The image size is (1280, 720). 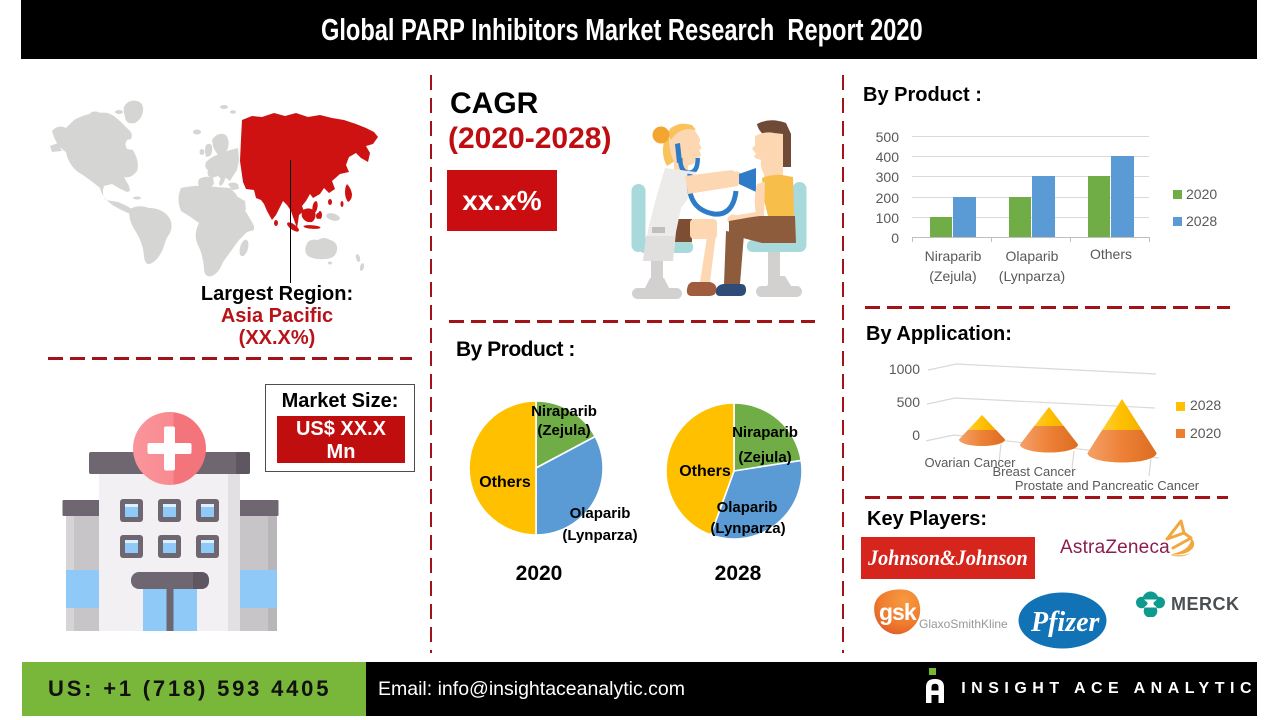 What do you see at coordinates (898, 612) in the screenshot?
I see `svg-text: gsk` at bounding box center [898, 612].